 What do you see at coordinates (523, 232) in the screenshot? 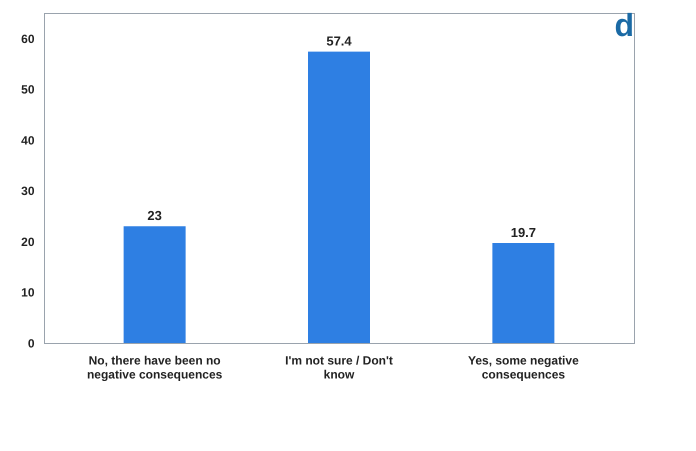
I see `data-label: 19.7` at bounding box center [523, 232].